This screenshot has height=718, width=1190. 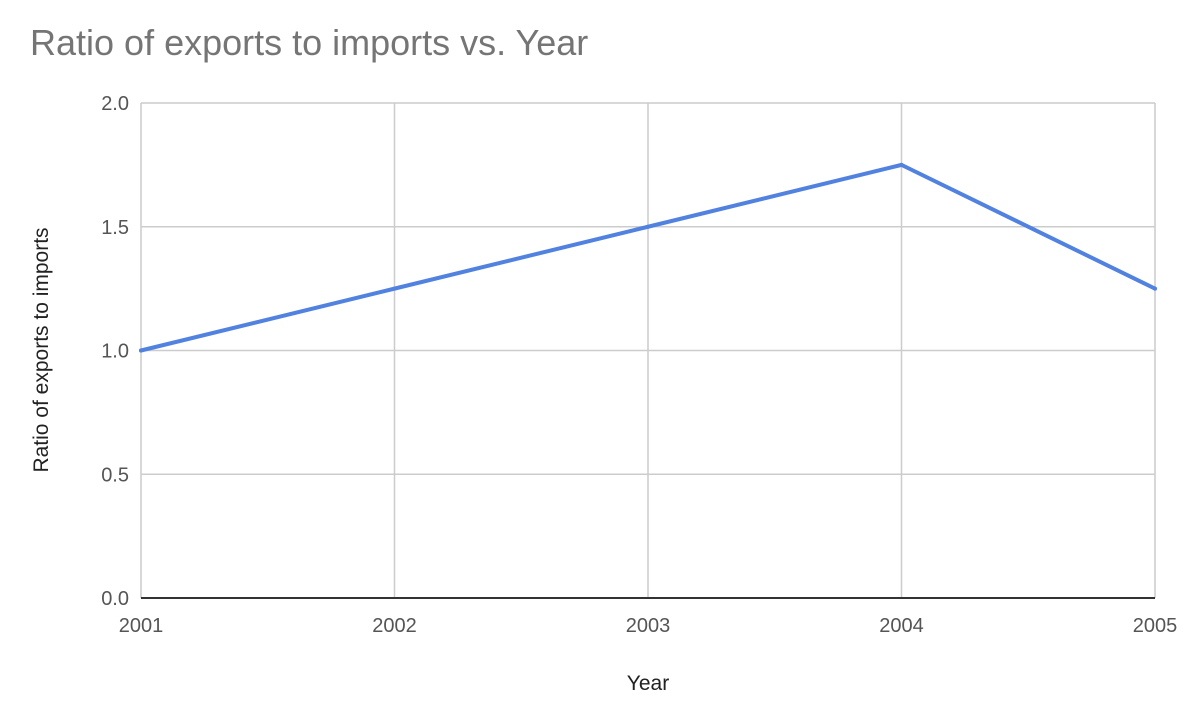 What do you see at coordinates (41, 349) in the screenshot?
I see `y-axis-title: Ratio of exports to imports` at bounding box center [41, 349].